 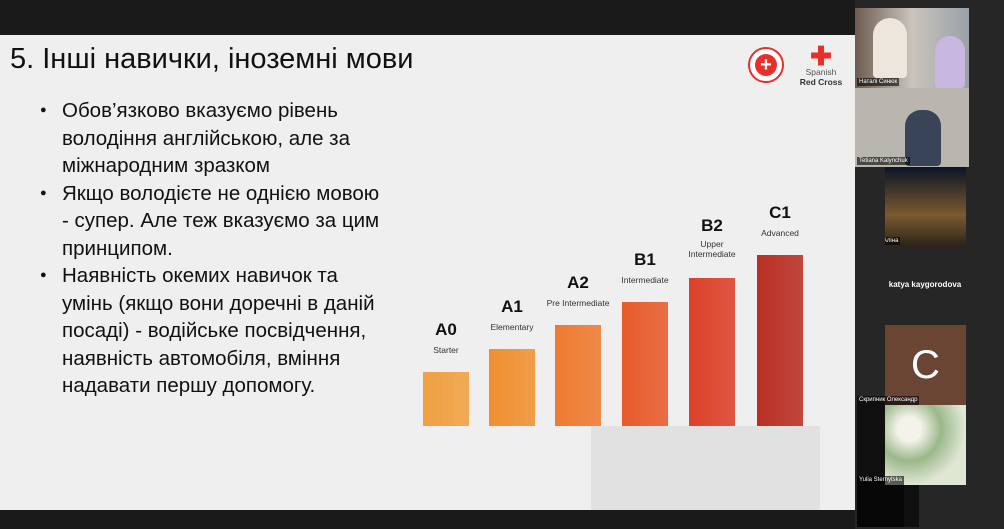 What do you see at coordinates (881, 501) in the screenshot?
I see `participant-name: Yulia Sternytska` at bounding box center [881, 501].